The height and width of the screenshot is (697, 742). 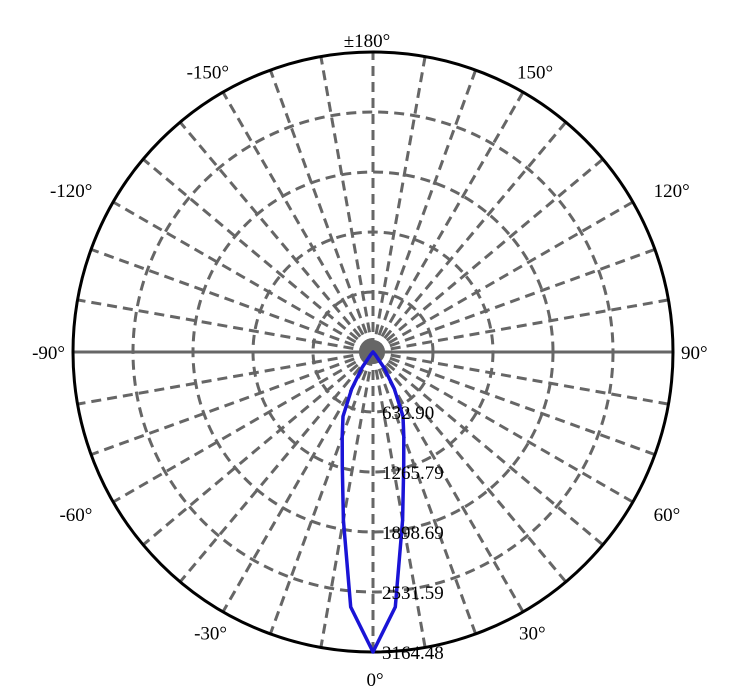 What do you see at coordinates (373, 502) in the screenshot?
I see `intensity-curve` at bounding box center [373, 502].